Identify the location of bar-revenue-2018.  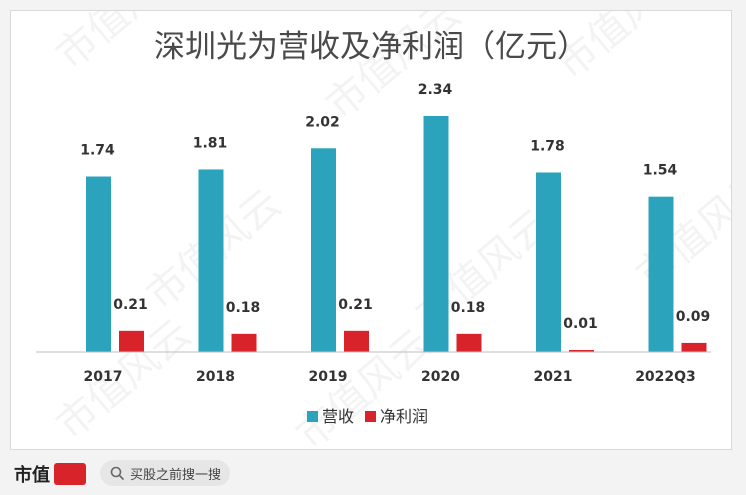
(211, 260).